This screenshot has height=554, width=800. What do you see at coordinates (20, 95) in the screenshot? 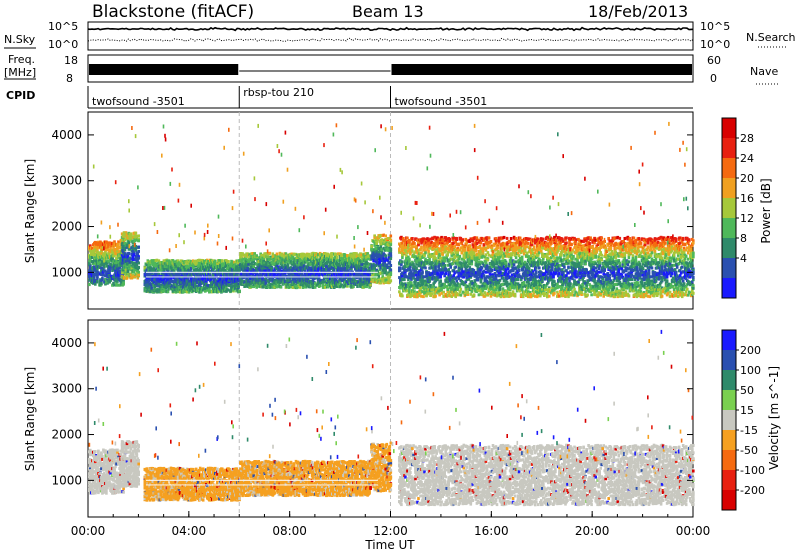
I see `cpid-label: CPID` at bounding box center [20, 95].